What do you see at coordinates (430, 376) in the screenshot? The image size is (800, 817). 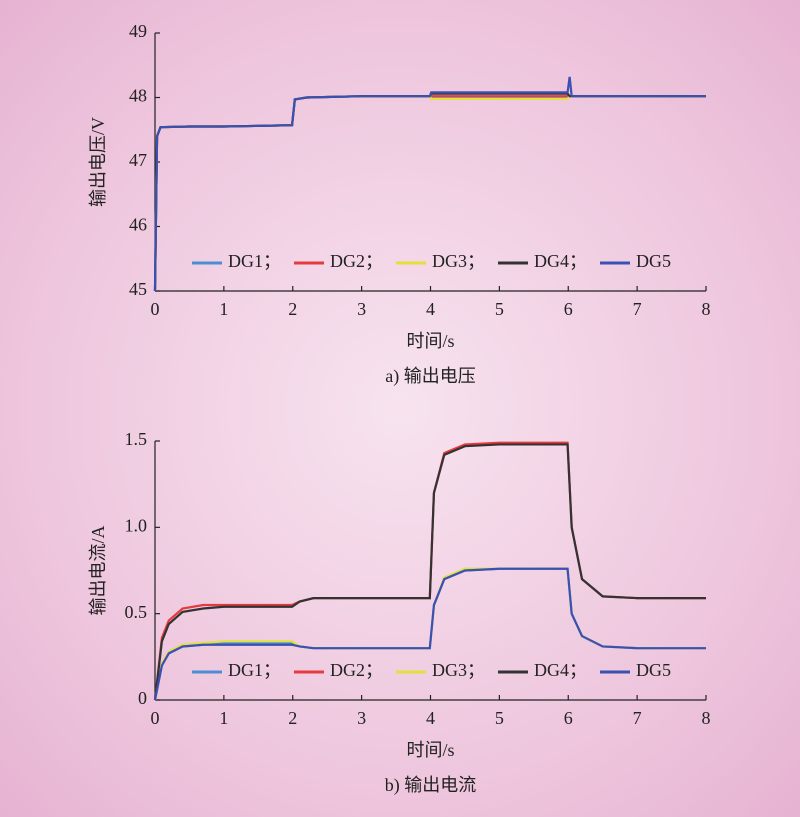 I see `caption: a) 输出电压` at bounding box center [430, 376].